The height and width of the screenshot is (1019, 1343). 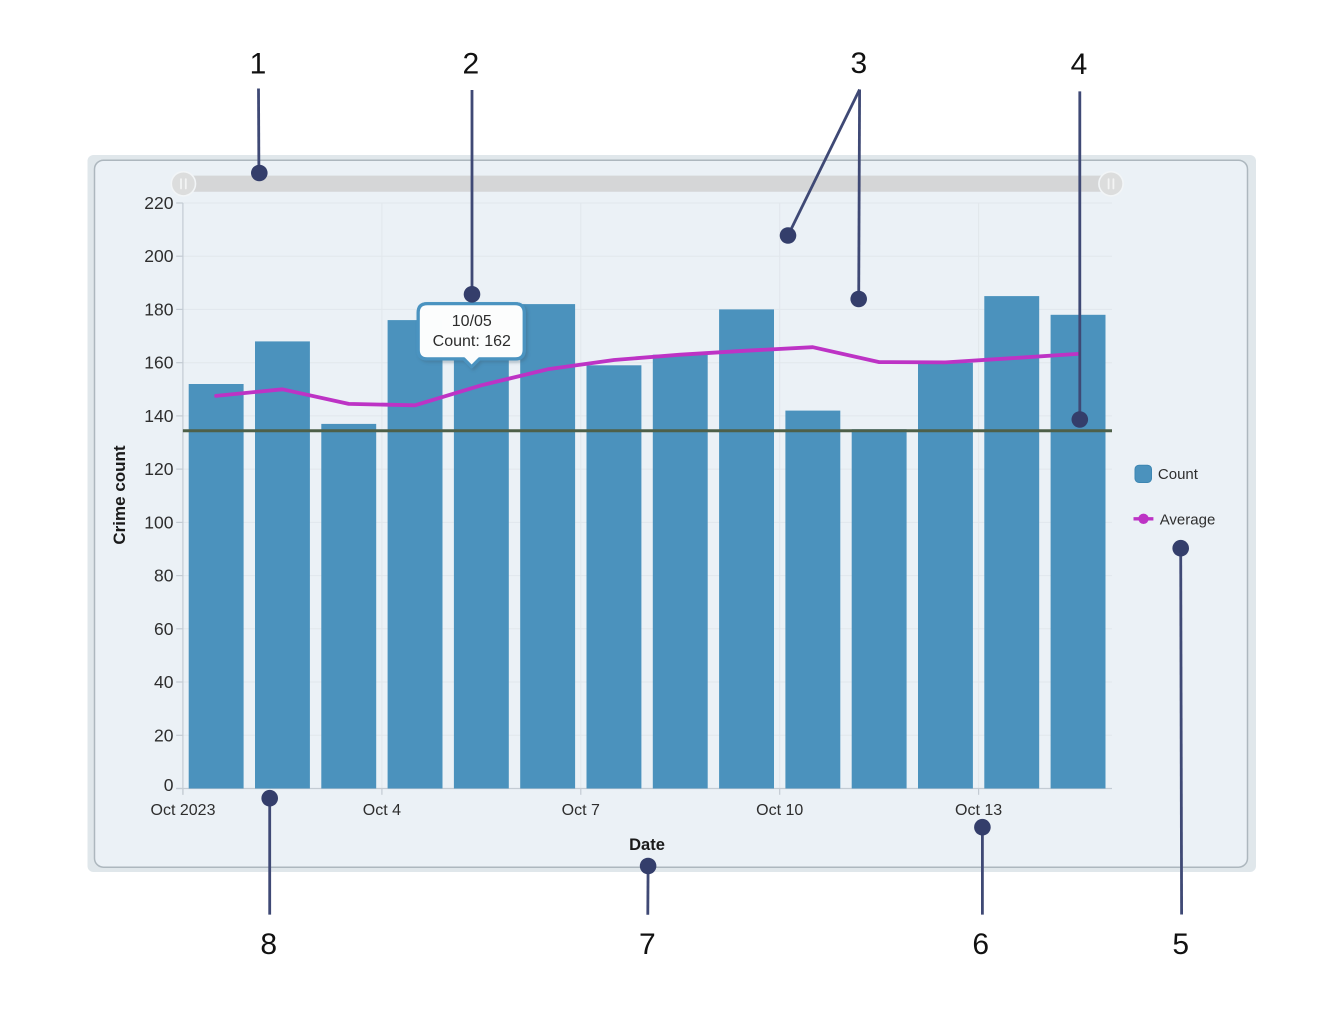 I want to click on svg-text: Oct 13, so click(x=978, y=810).